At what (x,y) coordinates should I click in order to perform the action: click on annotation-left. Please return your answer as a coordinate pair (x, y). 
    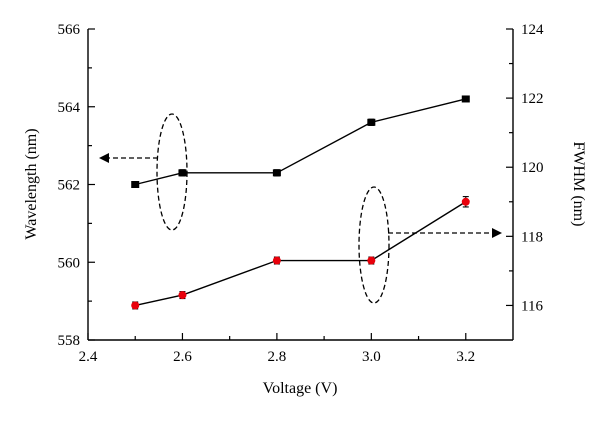
    Looking at the image, I should click on (143, 172).